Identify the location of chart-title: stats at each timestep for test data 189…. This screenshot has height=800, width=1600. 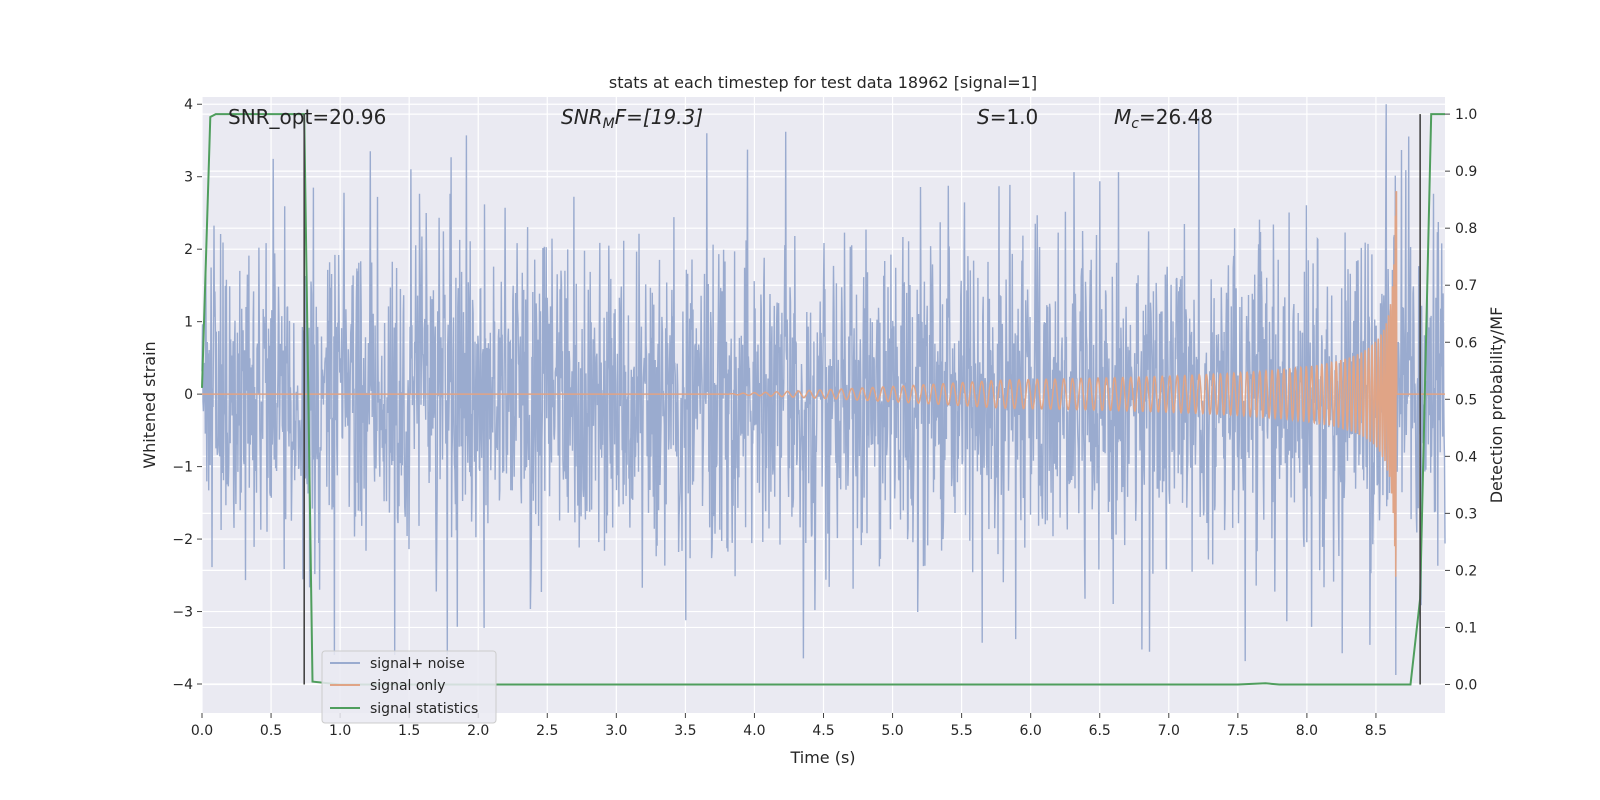
(823, 82).